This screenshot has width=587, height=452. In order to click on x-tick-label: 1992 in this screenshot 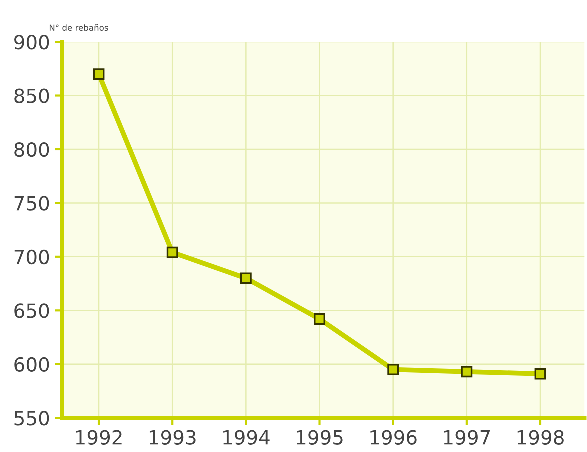, I will do `click(99, 437)`.